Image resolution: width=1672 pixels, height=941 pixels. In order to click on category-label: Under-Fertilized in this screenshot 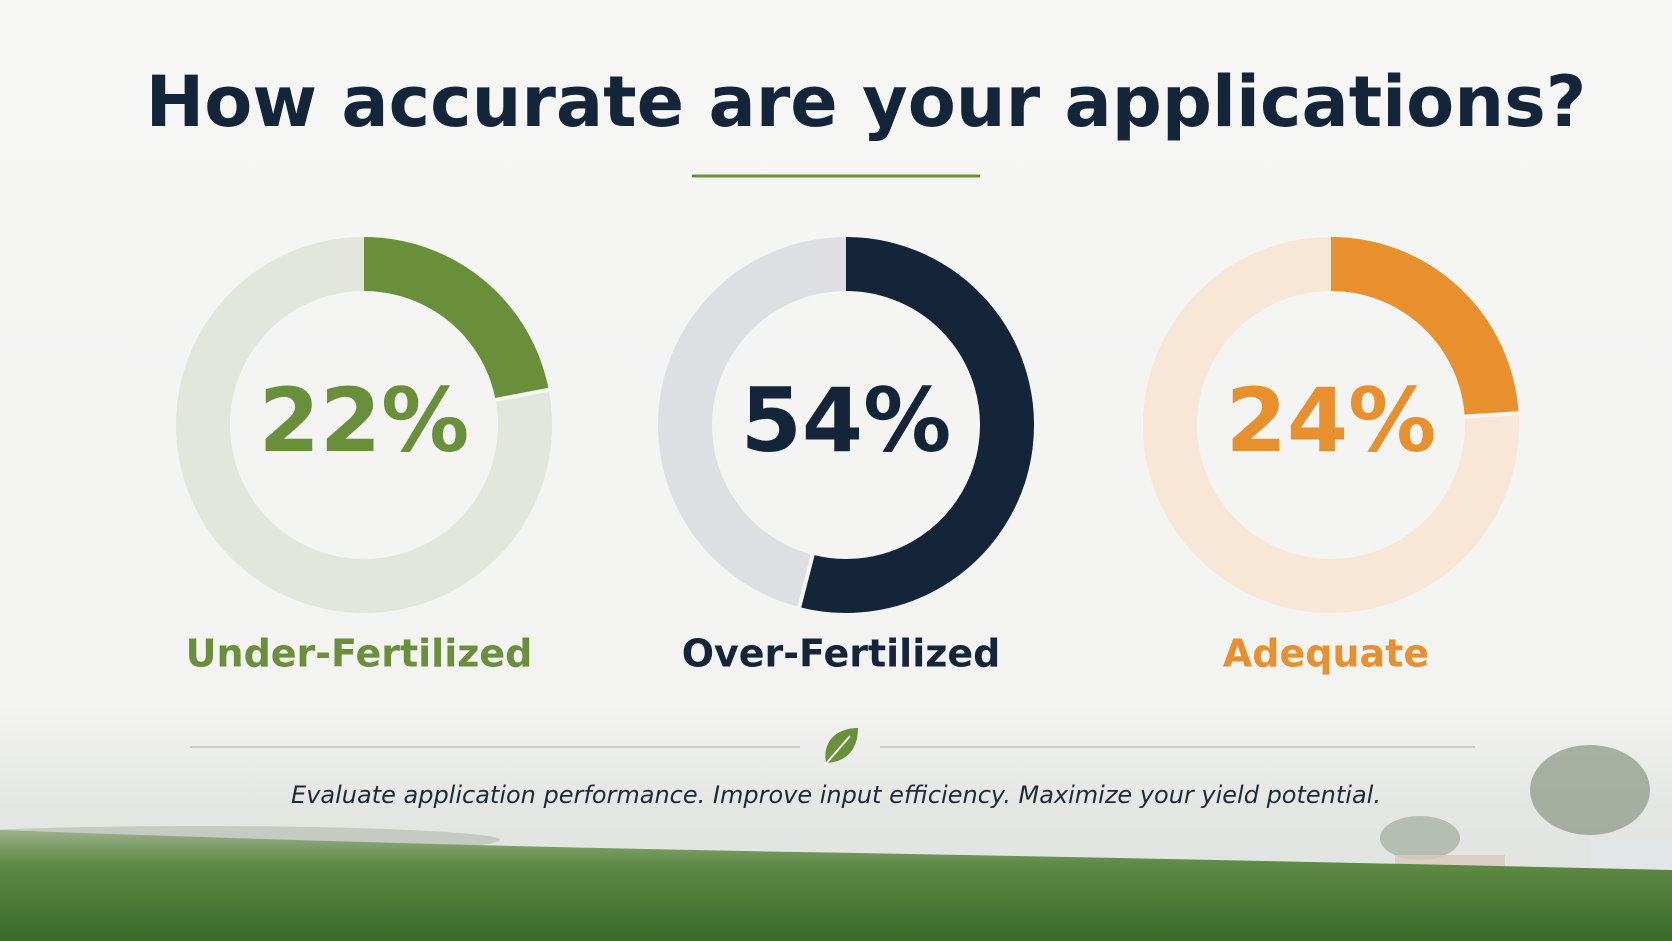, I will do `click(359, 654)`.